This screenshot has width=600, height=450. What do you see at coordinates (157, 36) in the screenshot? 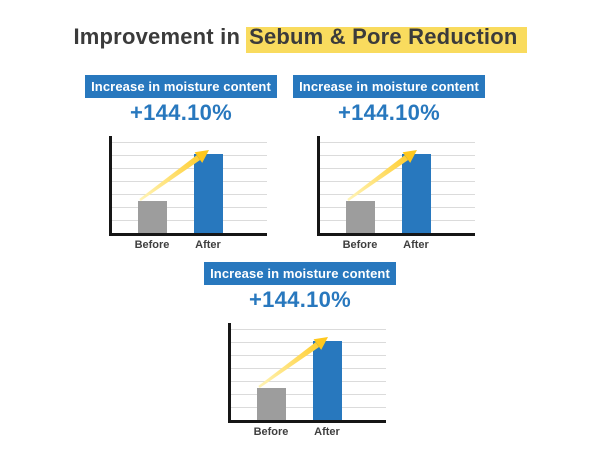
I see `page-title-prefix: Improvement in` at bounding box center [157, 36].